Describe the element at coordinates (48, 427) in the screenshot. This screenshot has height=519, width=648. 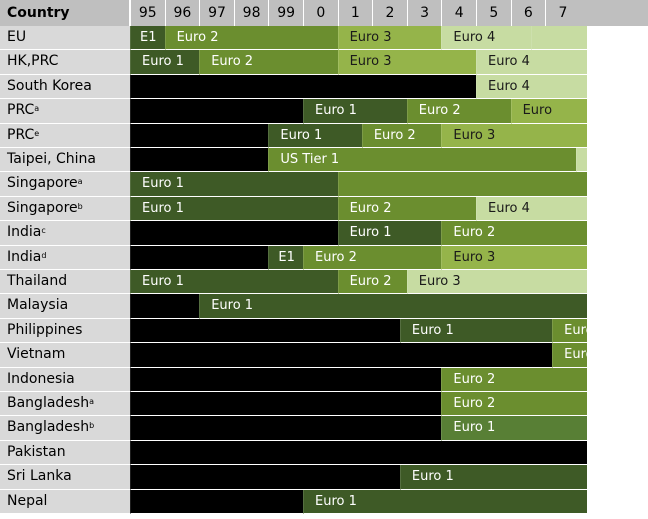
I see `country-name: Bangladesh` at that location.